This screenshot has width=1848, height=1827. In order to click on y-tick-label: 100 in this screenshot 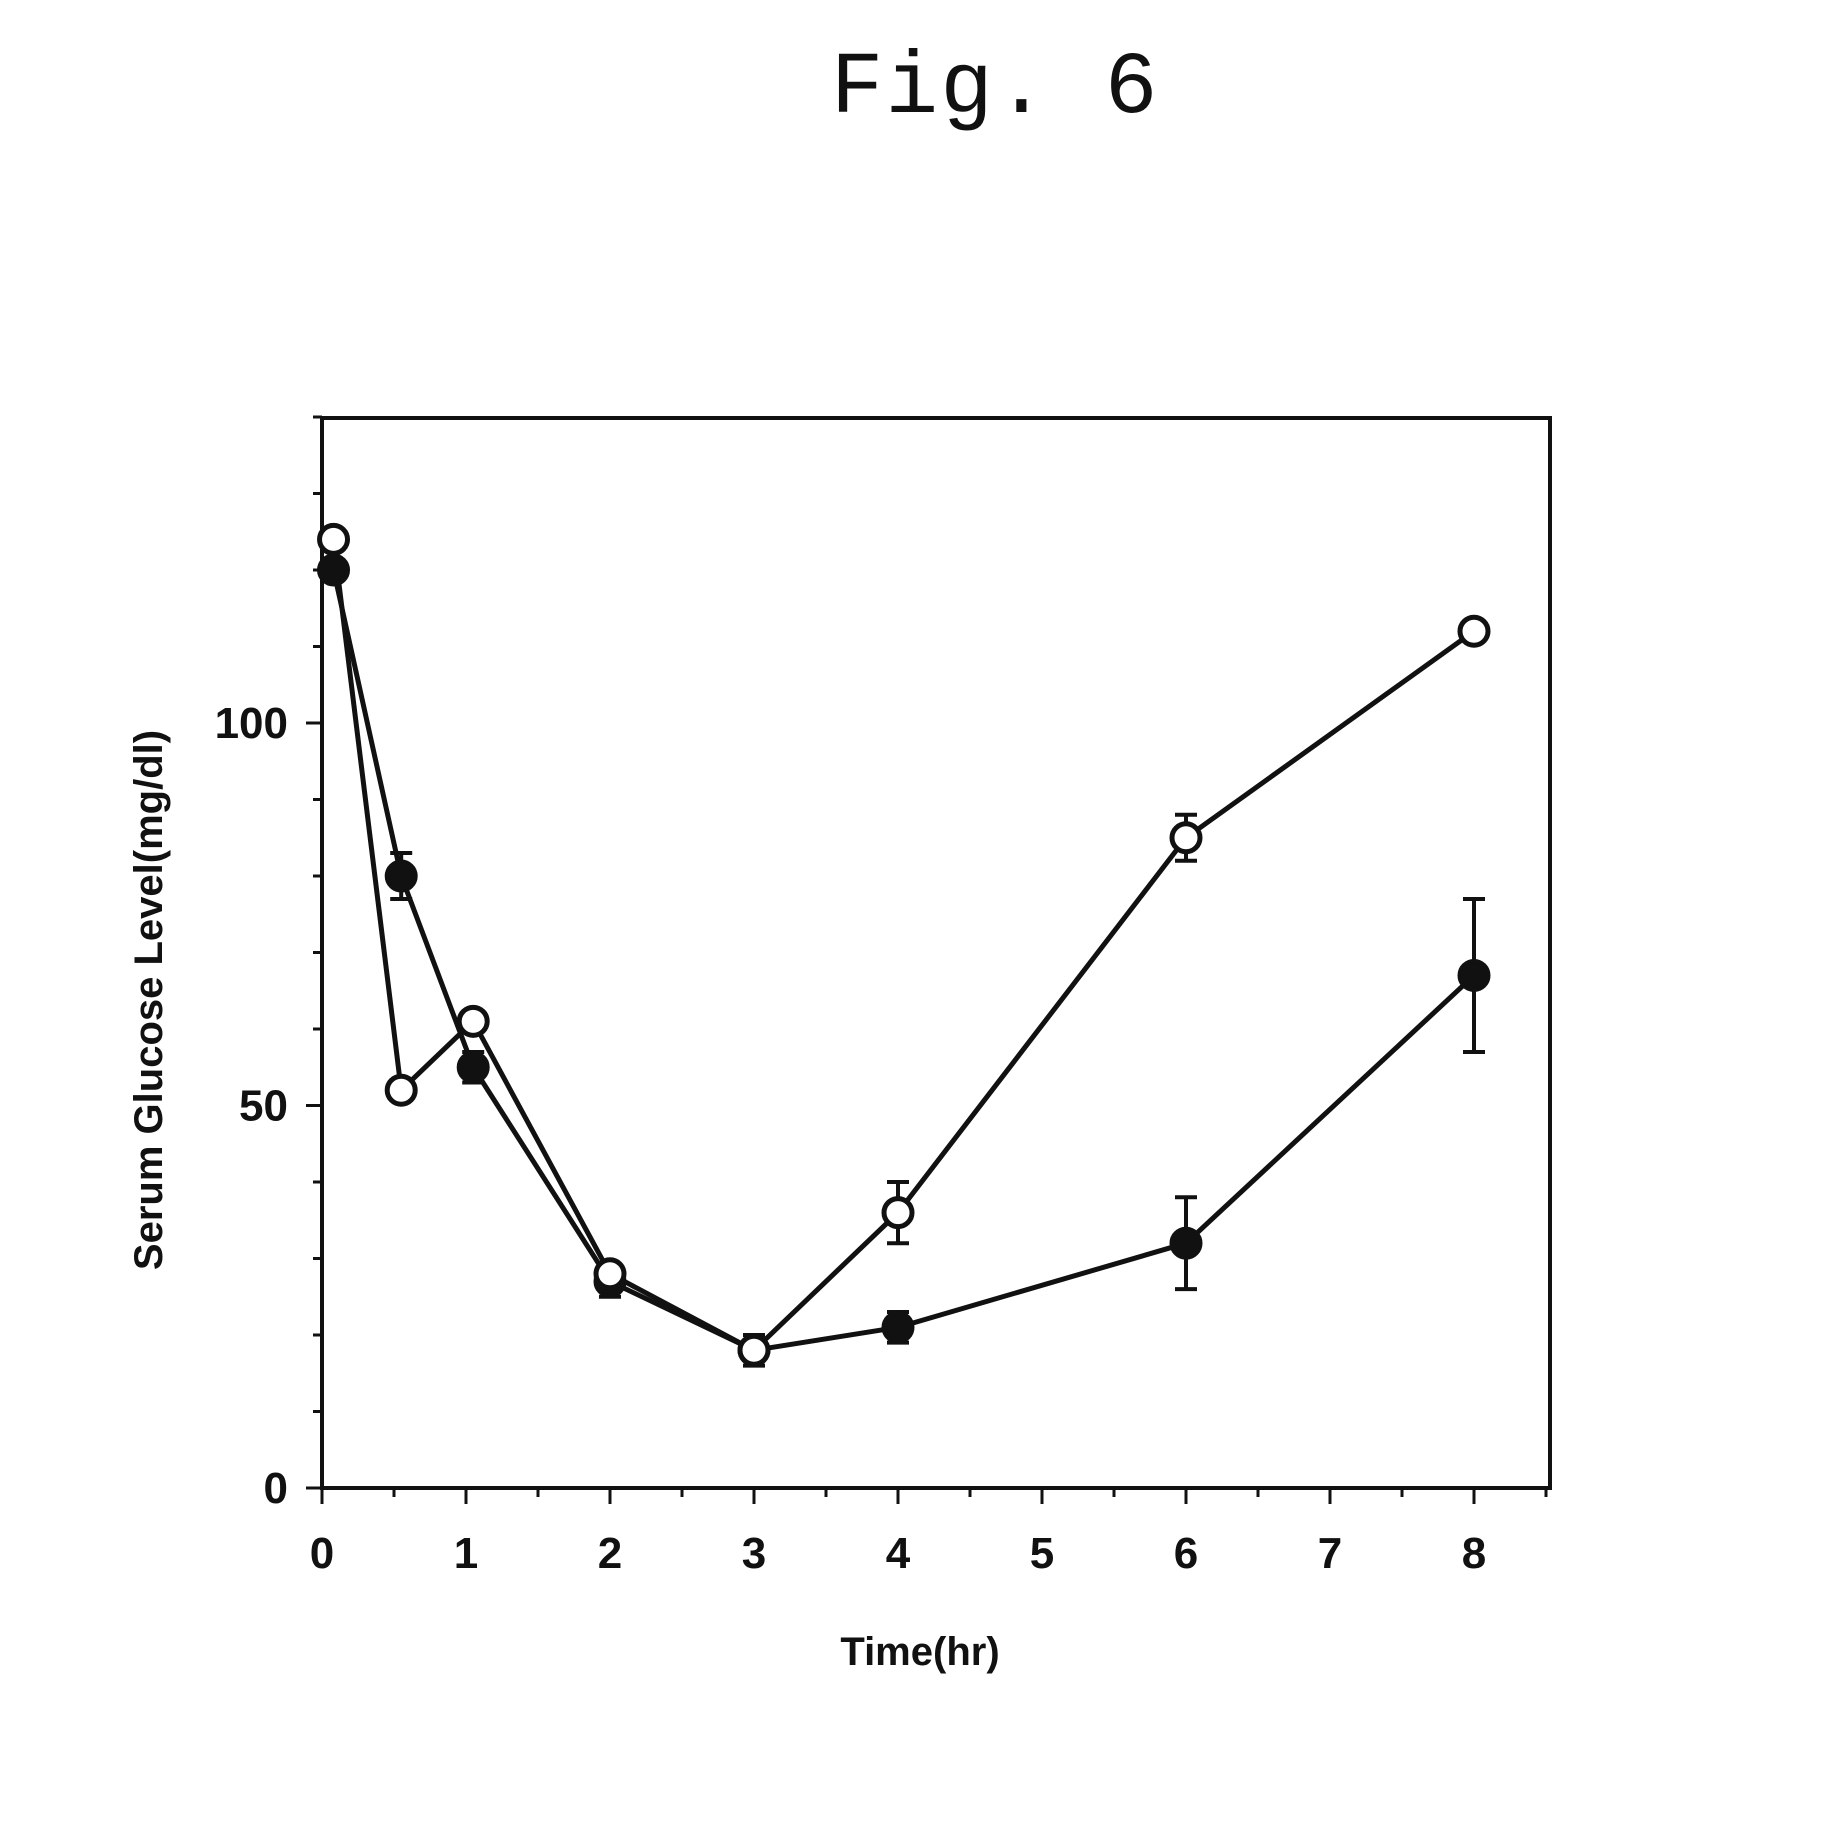, I will do `click(251, 723)`.